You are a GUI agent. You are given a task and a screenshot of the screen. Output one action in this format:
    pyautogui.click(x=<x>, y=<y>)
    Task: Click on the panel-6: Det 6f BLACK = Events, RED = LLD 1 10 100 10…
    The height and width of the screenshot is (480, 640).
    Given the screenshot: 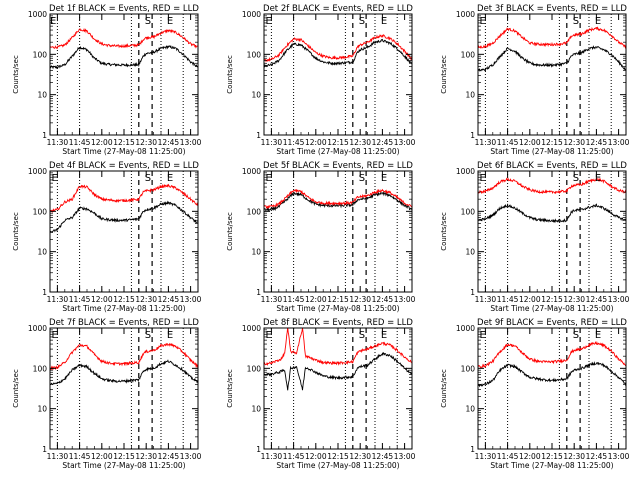 What is the action you would take?
    pyautogui.click(x=535, y=237)
    